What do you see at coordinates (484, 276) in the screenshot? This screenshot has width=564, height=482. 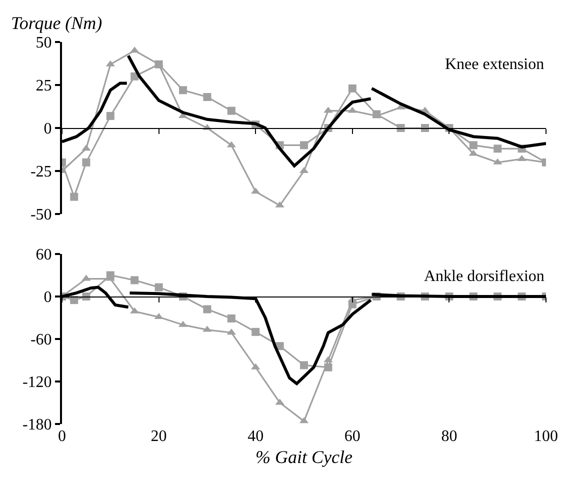 I see `text: Ankle dorsiflexion` at bounding box center [484, 276].